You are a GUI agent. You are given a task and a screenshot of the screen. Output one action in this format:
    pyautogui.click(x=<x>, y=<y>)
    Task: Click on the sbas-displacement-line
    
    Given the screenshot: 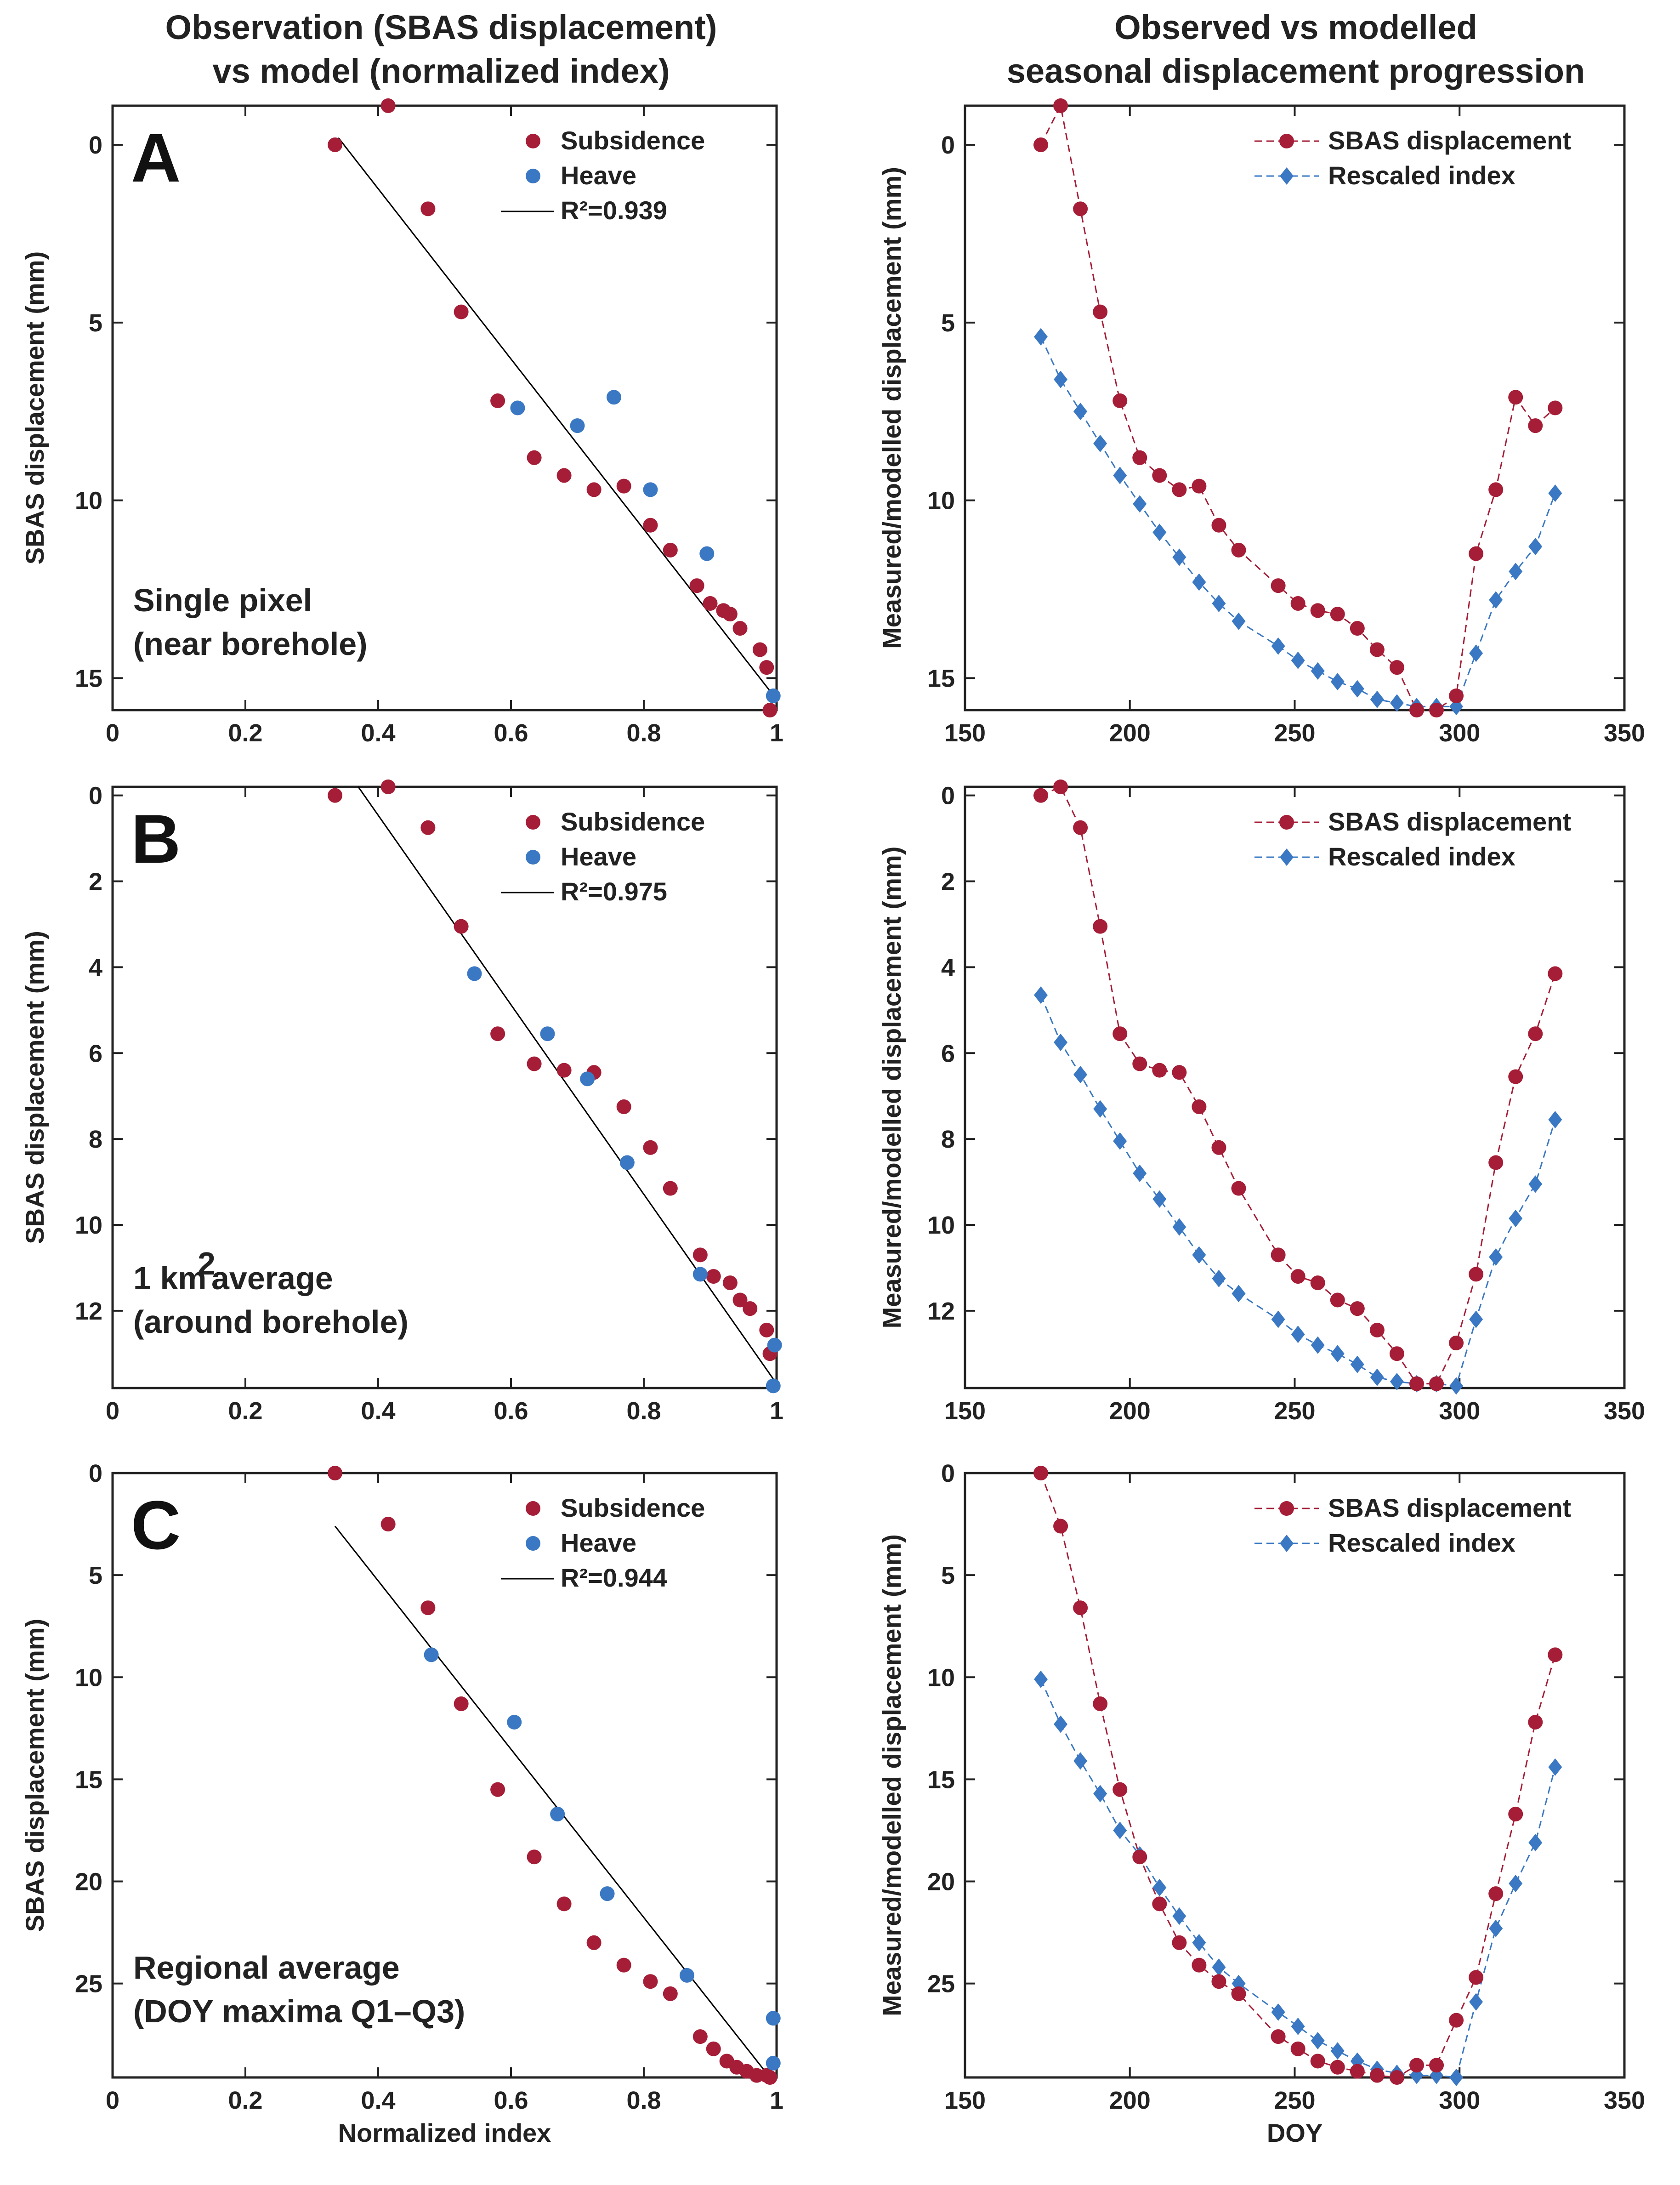 What is the action you would take?
    pyautogui.click(x=1298, y=1776)
    